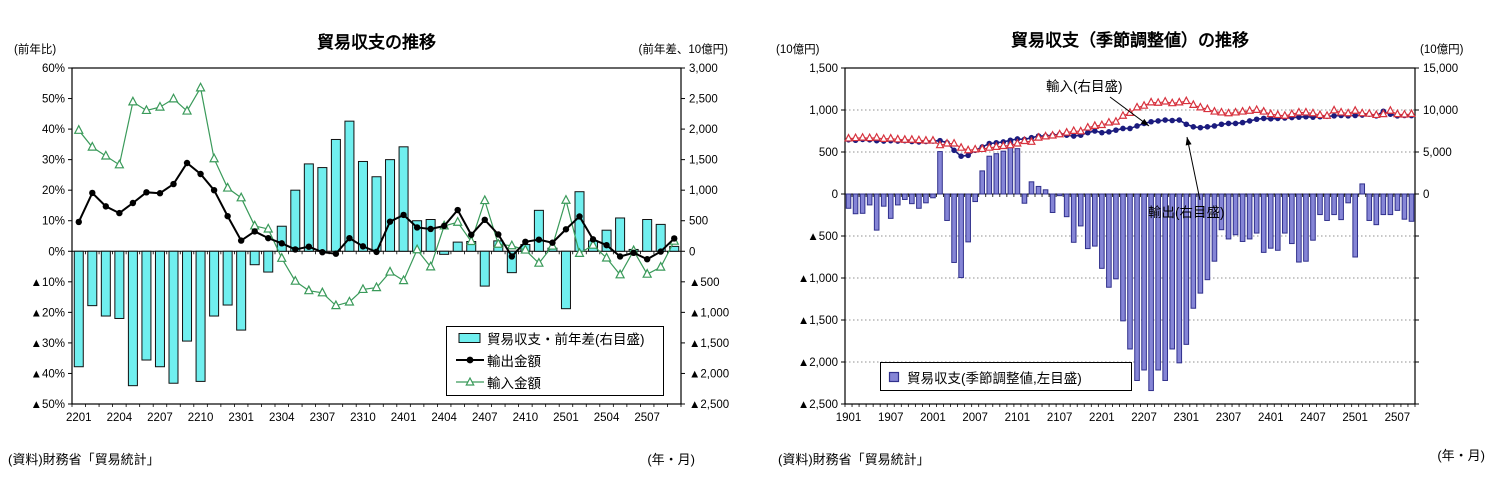  Describe the element at coordinates (1442, 50) in the screenshot. I see `right-axis-caption-right: (10億円)` at that location.